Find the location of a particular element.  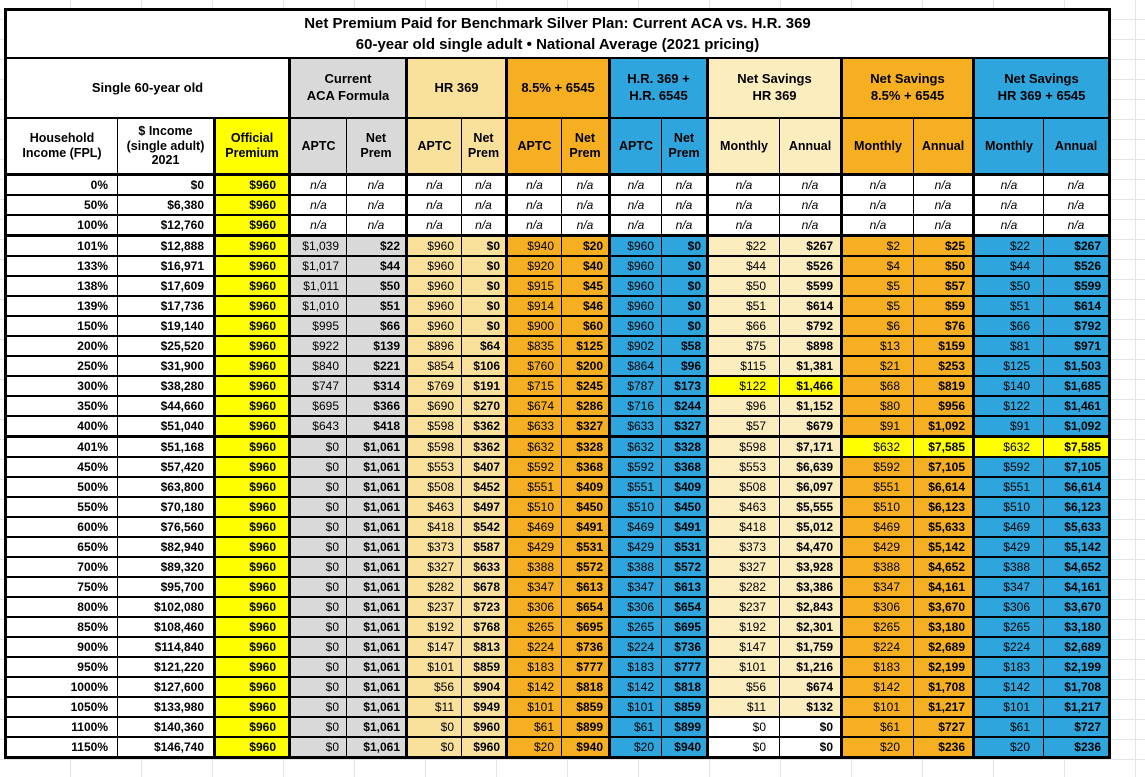

cell-ns369-m: $11 is located at coordinates (743, 707).